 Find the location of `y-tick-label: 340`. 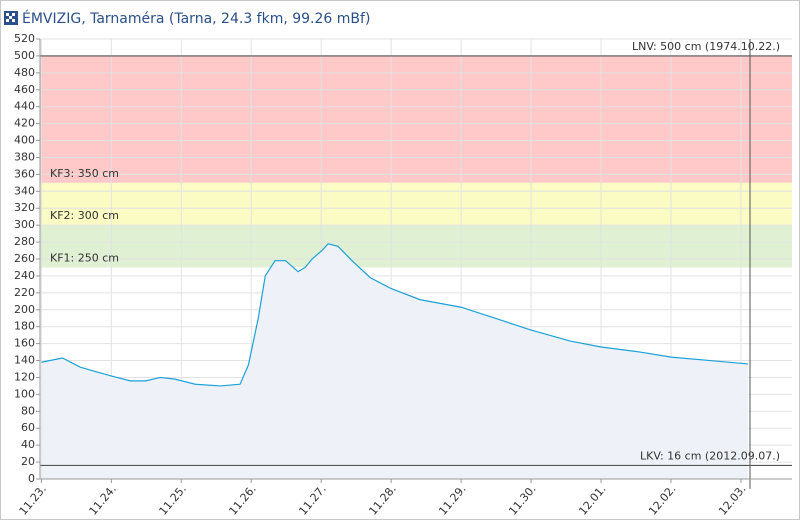

y-tick-label: 340 is located at coordinates (24, 190).